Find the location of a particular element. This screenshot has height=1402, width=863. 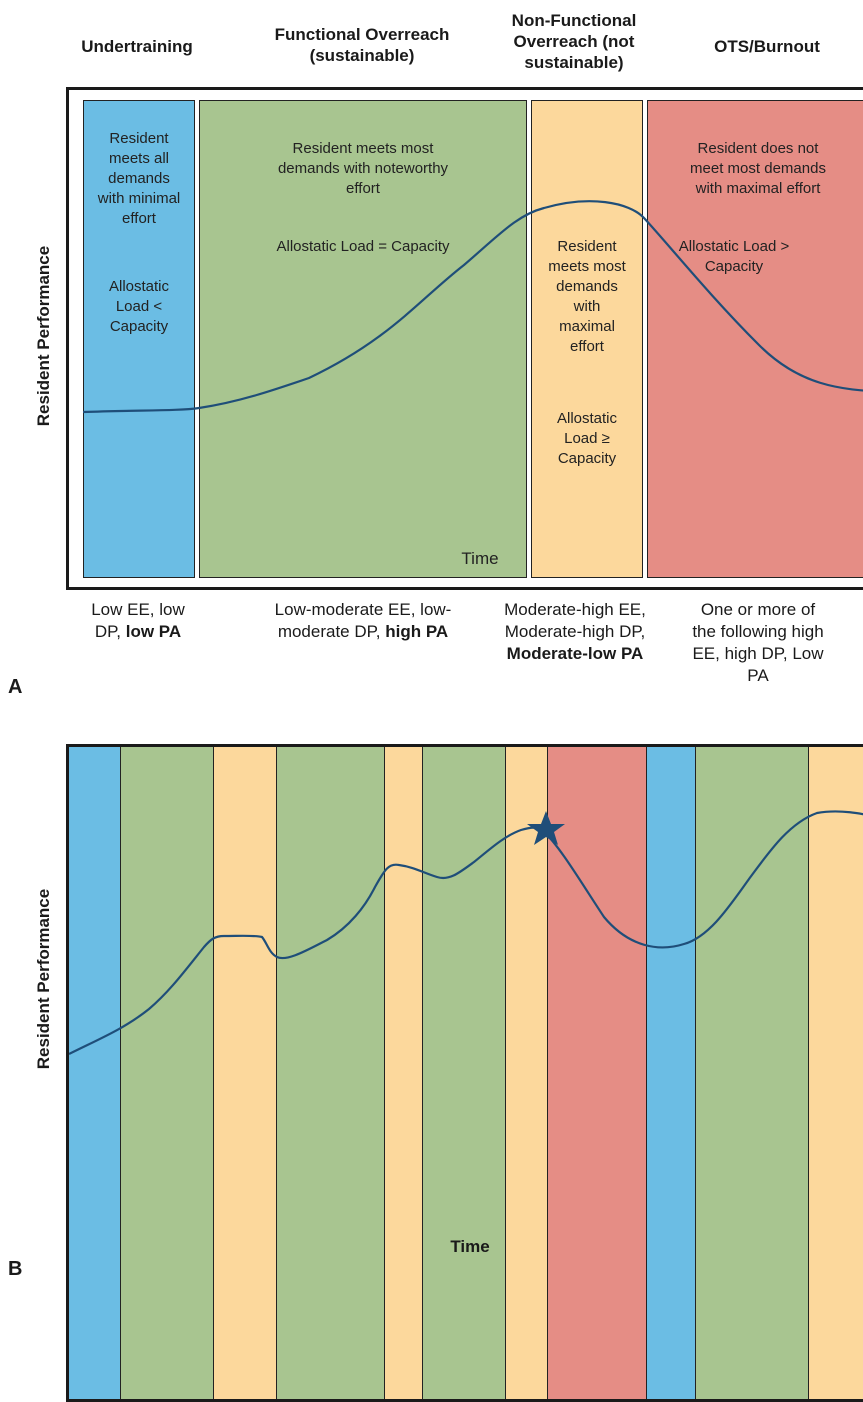

zone-yellow-load-line: Load ≥ is located at coordinates (587, 438).